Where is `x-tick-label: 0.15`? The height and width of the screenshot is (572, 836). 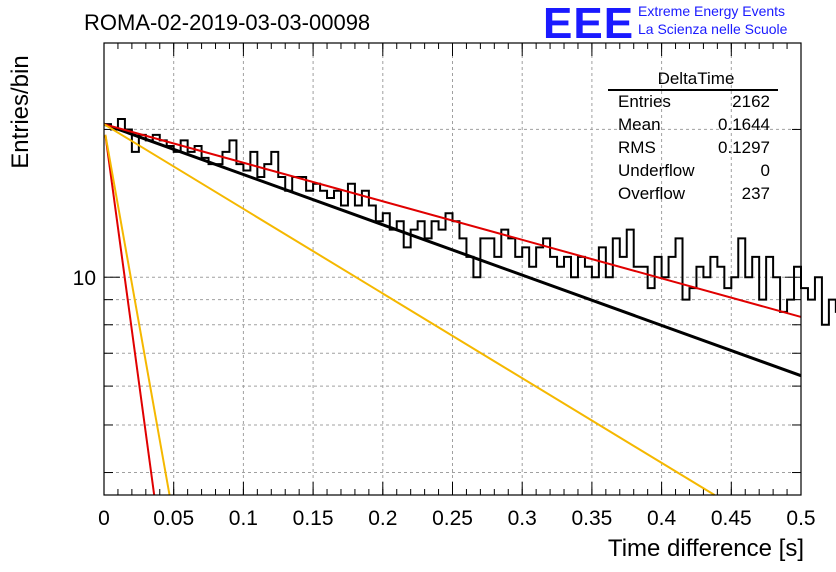
x-tick-label: 0.15 is located at coordinates (313, 518).